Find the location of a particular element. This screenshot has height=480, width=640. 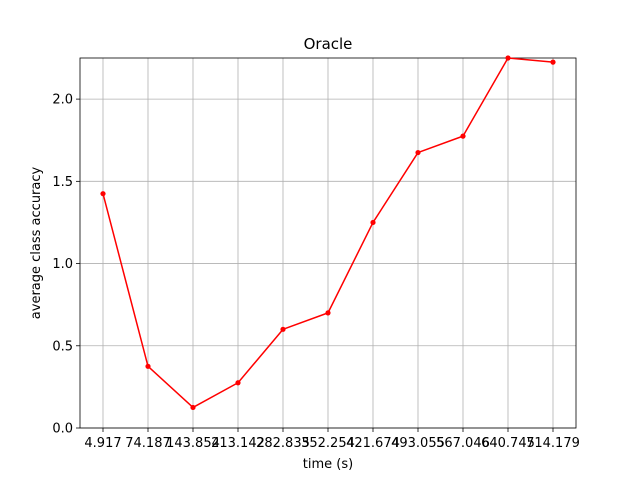

y-tick-label: 1.5 is located at coordinates (62, 182).